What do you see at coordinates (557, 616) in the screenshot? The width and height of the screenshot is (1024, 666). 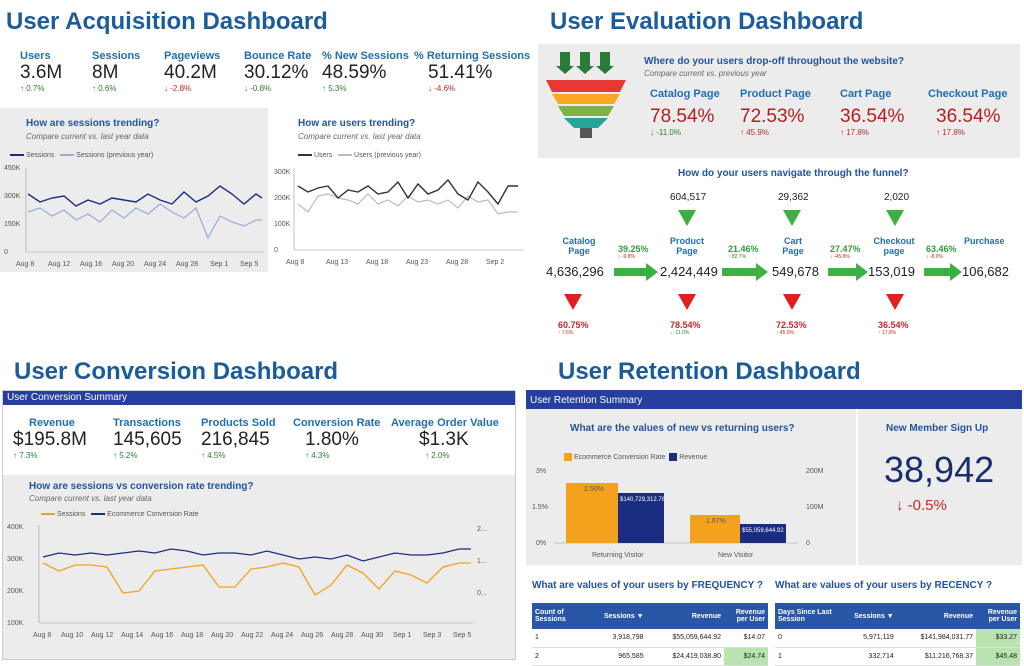 I see `col-count-of-sessions: Count of Sessions` at bounding box center [557, 616].